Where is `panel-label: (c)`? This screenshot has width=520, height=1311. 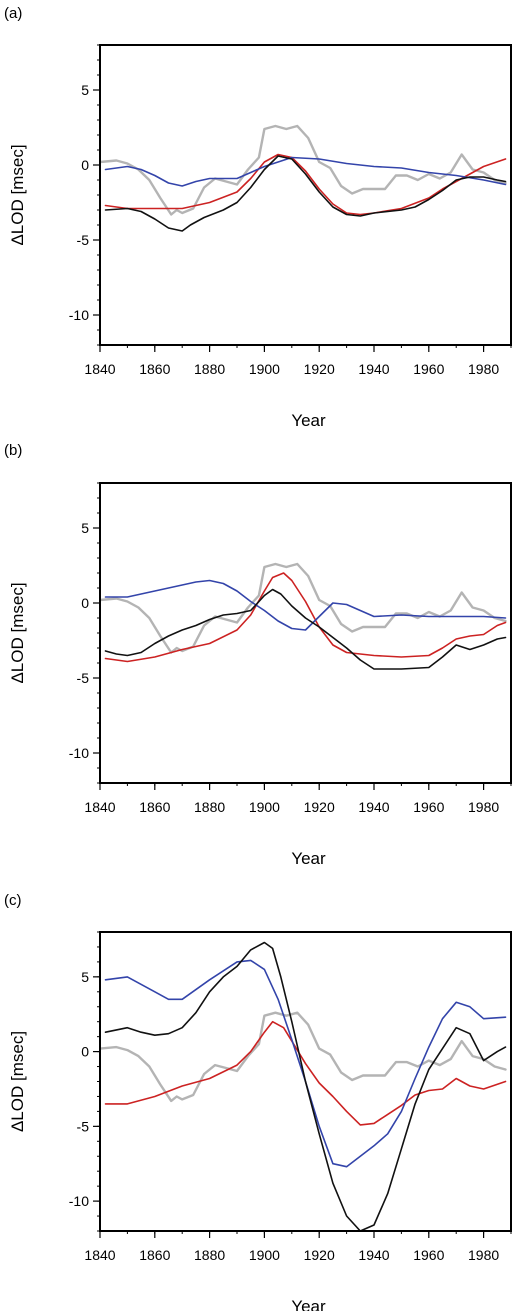 panel-label: (c) is located at coordinates (13, 900).